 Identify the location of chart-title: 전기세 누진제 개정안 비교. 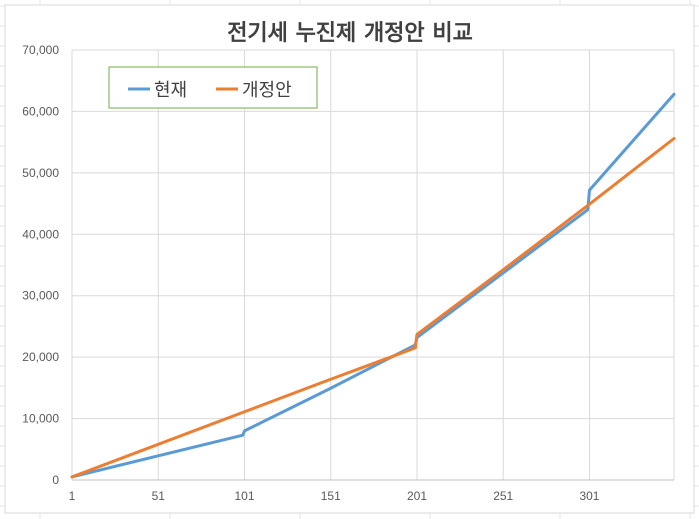
(350, 33).